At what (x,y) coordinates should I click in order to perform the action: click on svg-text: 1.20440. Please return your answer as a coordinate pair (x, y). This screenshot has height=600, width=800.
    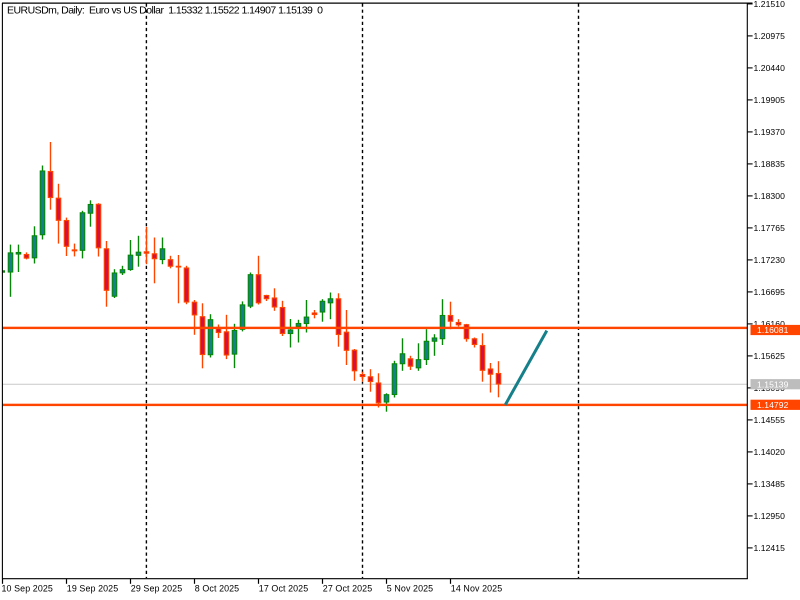
    Looking at the image, I should click on (770, 68).